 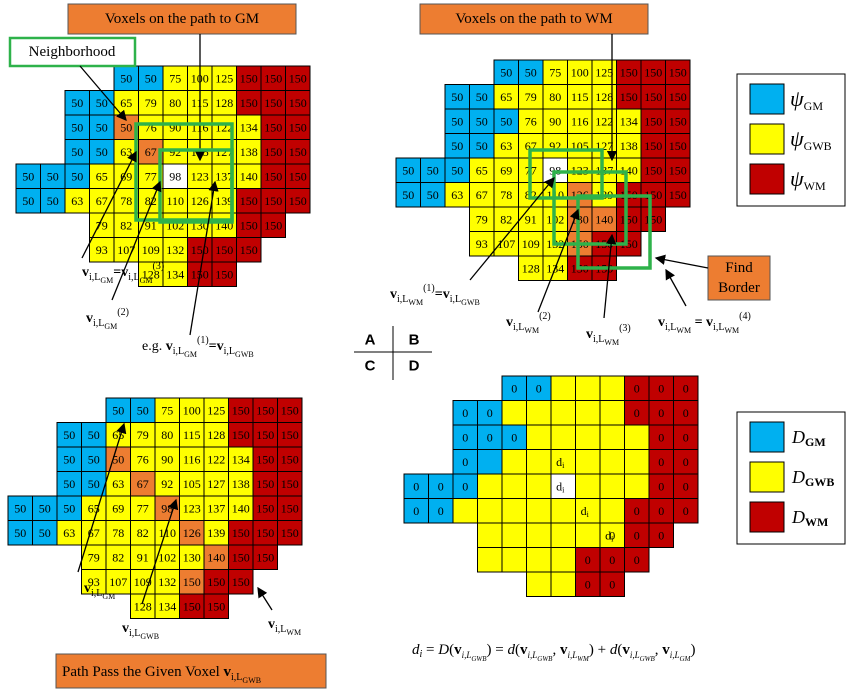 I want to click on voxel-value: 140, so click(x=604, y=219).